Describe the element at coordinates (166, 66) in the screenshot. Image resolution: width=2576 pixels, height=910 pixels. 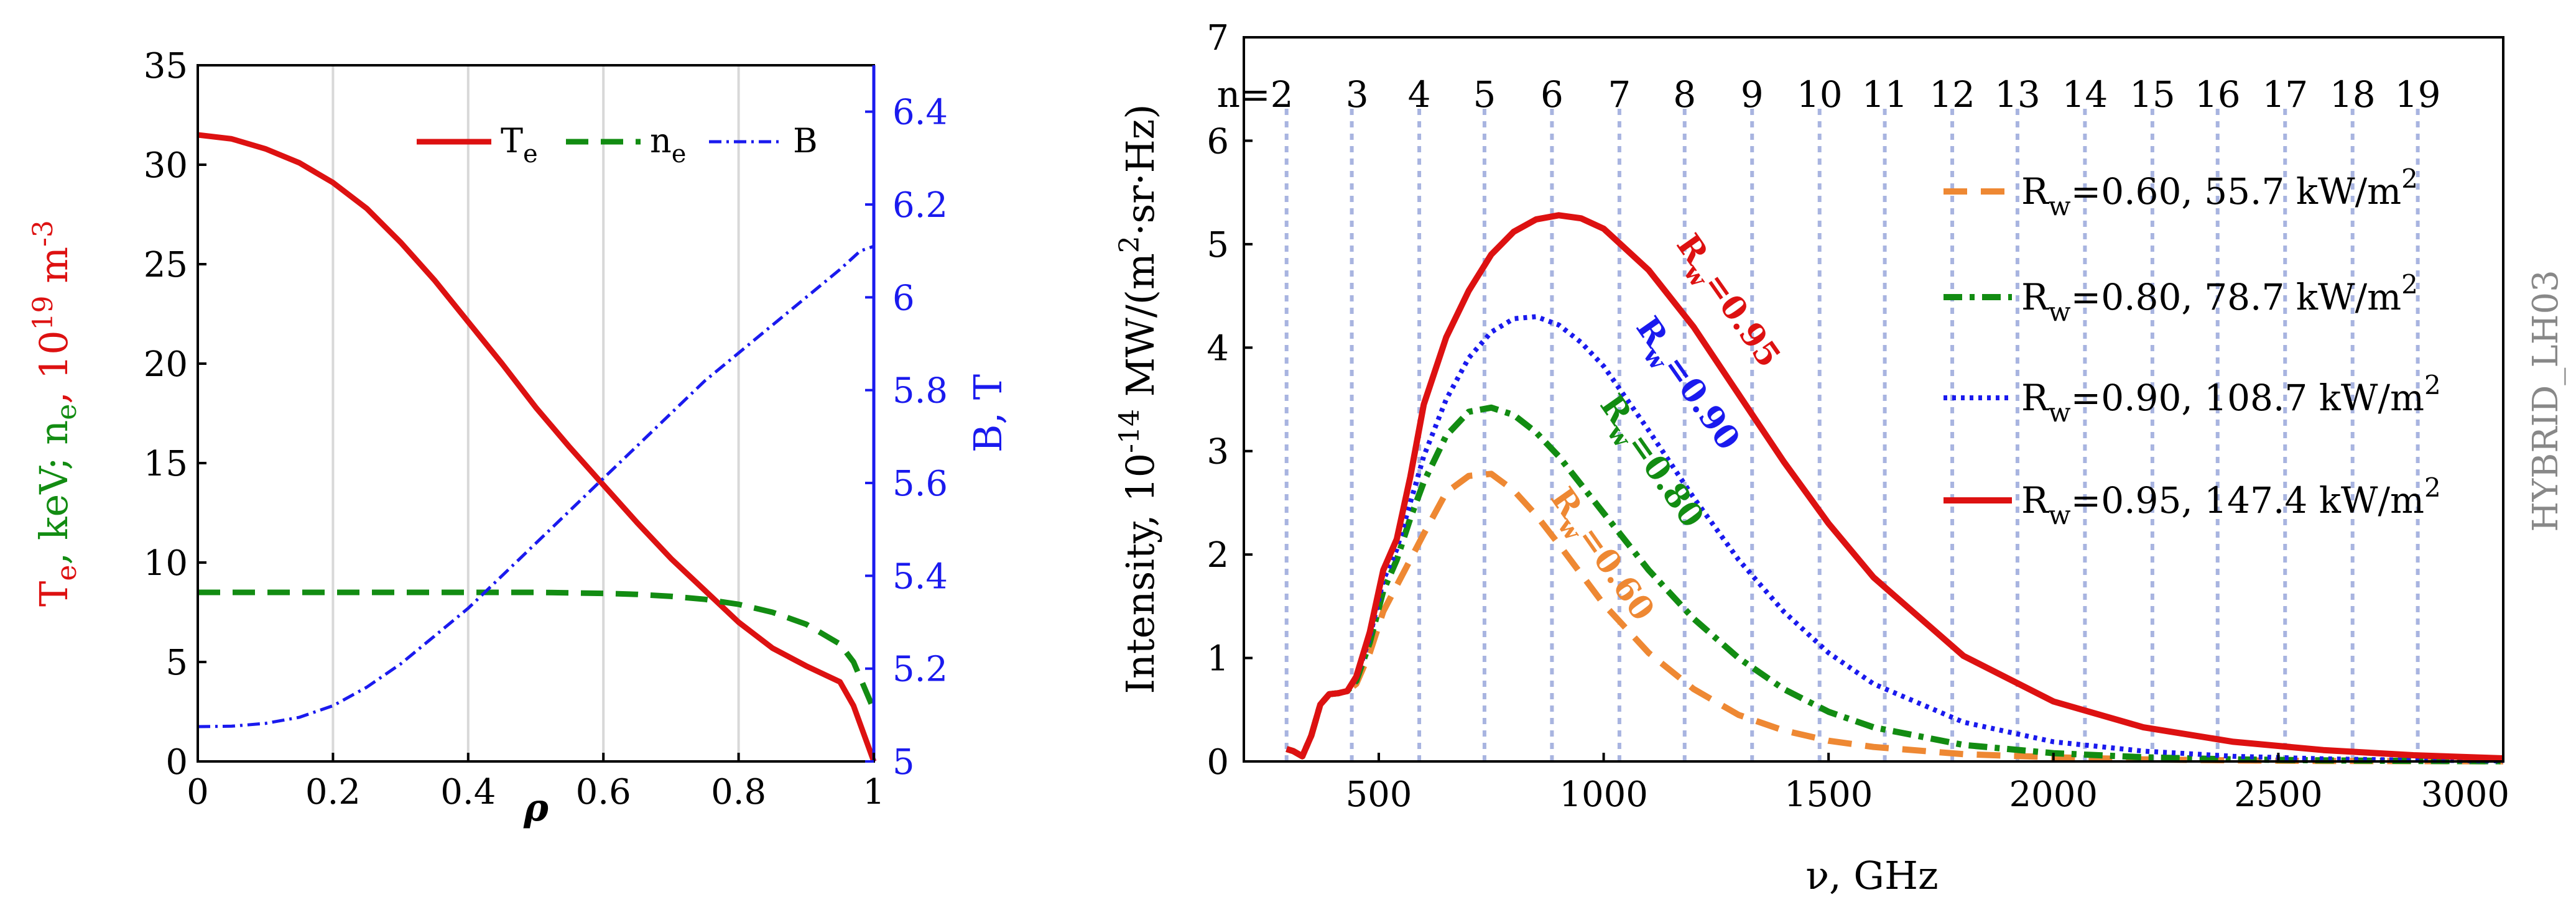
I see `profiles-y-tick-left-label-7: 35` at that location.